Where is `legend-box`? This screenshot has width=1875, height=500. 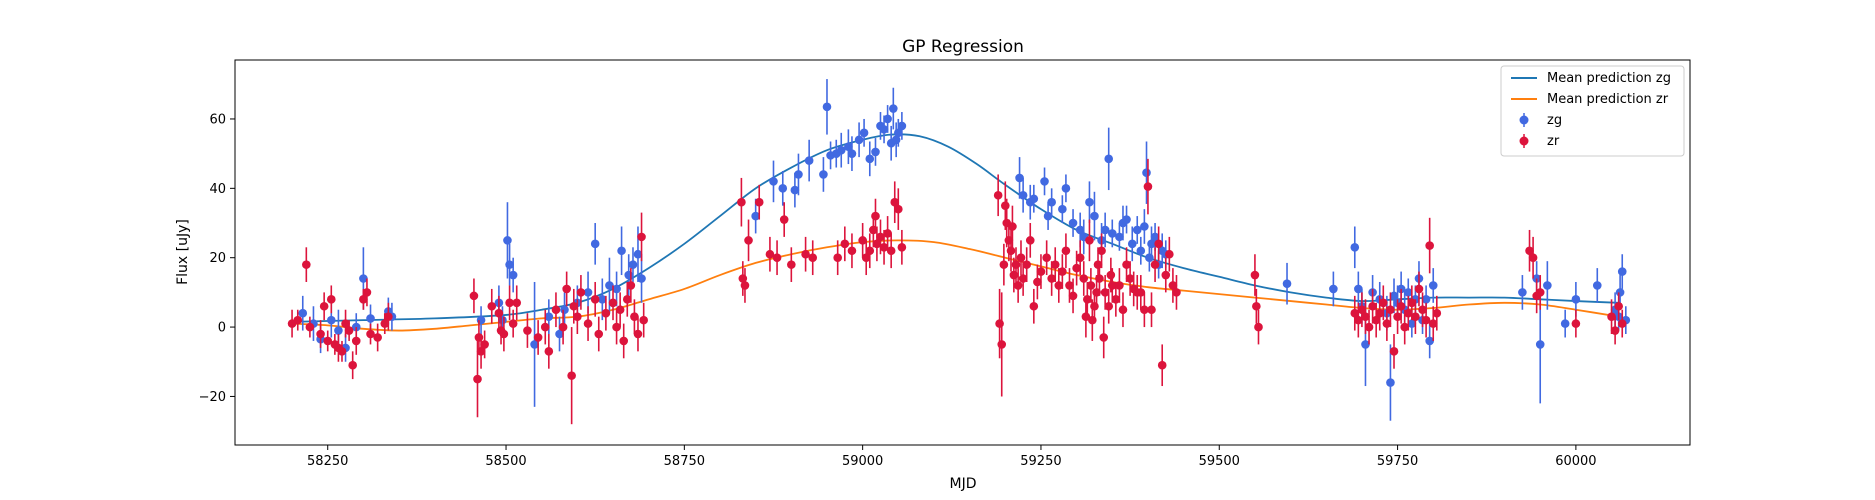
legend-box is located at coordinates (1592, 111).